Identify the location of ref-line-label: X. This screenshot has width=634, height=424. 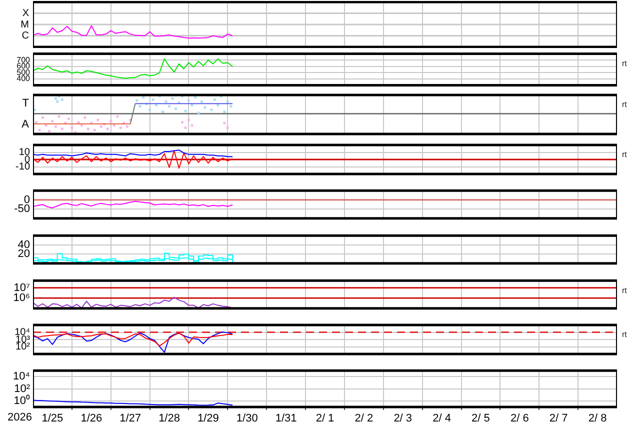
(26, 13).